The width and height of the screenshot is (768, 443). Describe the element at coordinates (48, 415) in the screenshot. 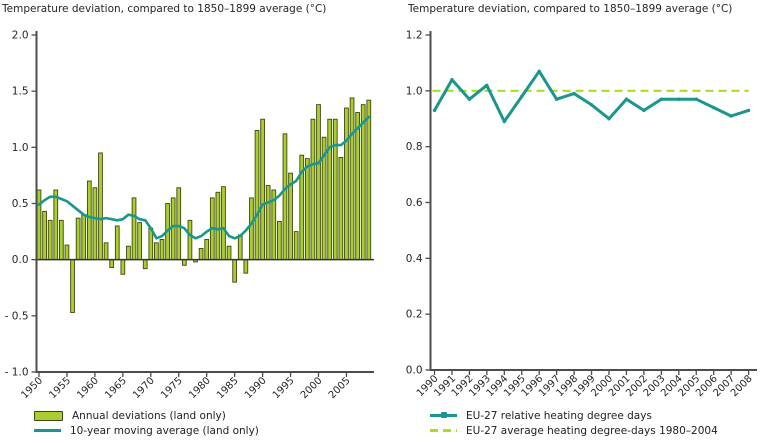

I see `bar-swatch-icon` at that location.